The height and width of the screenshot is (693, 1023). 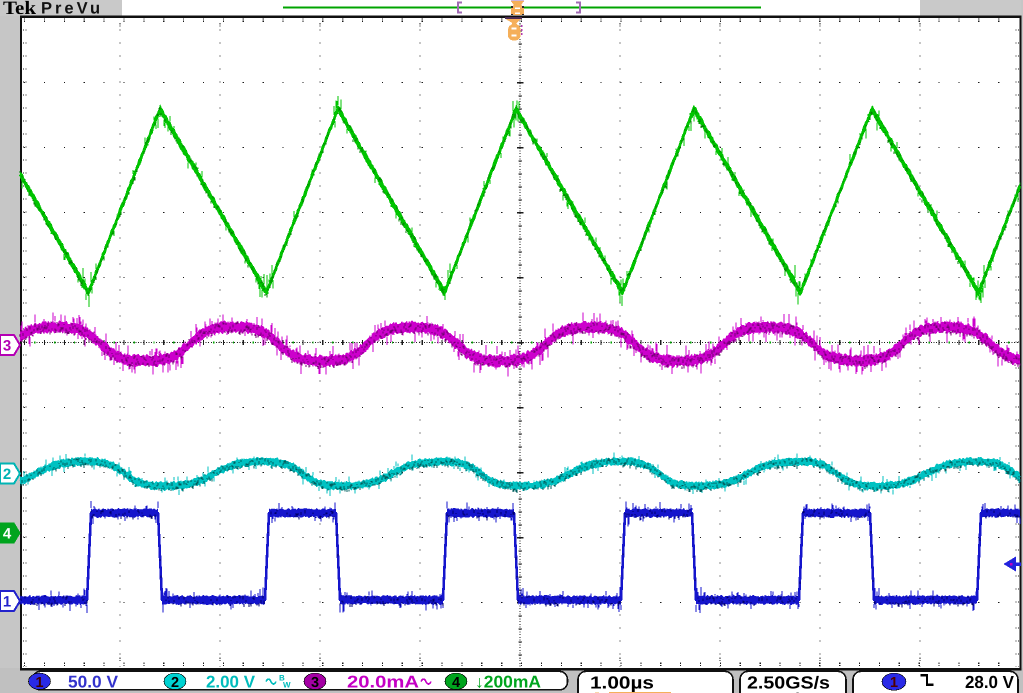 I want to click on svg-text: 20.0mA, so click(x=383, y=682).